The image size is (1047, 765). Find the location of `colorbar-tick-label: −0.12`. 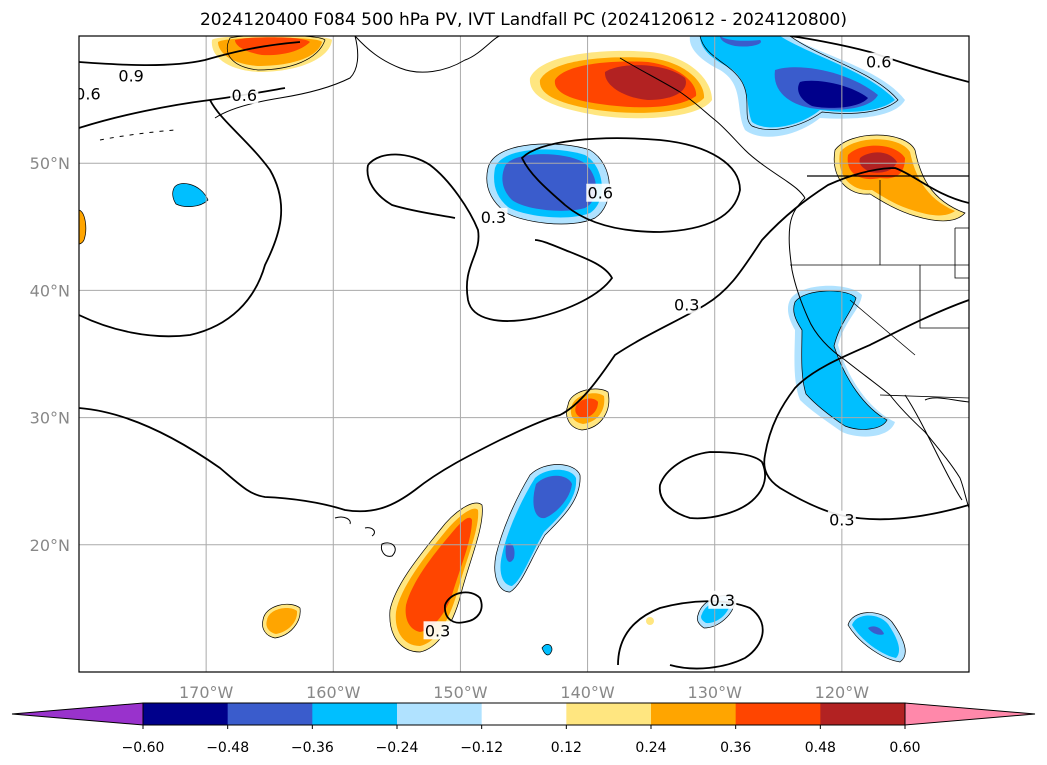

colorbar-tick-label: −0.12 is located at coordinates (481, 748).